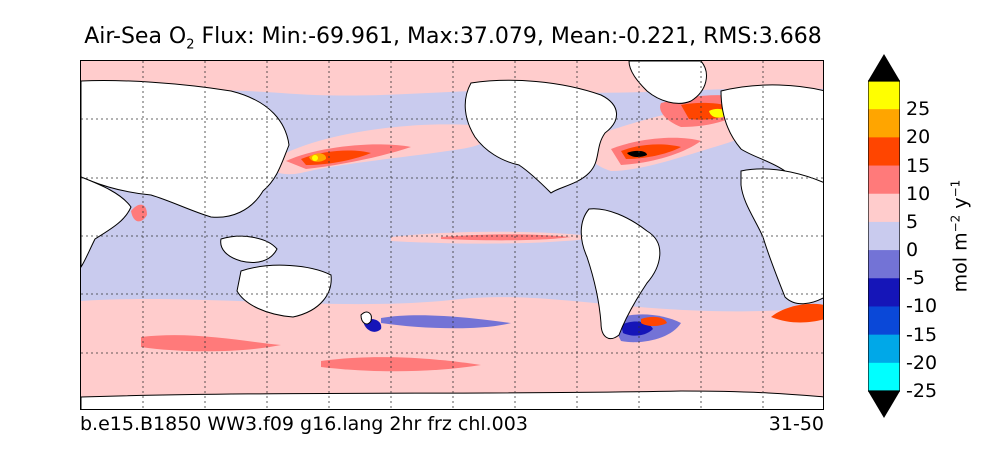 The height and width of the screenshot is (466, 1006). I want to click on colorbar-tick-label: 15, so click(918, 165).